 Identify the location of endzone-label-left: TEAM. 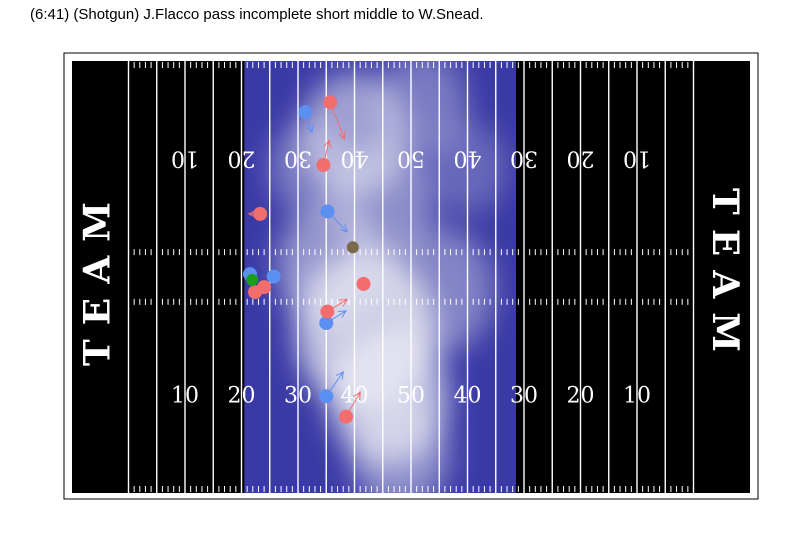
(97, 277).